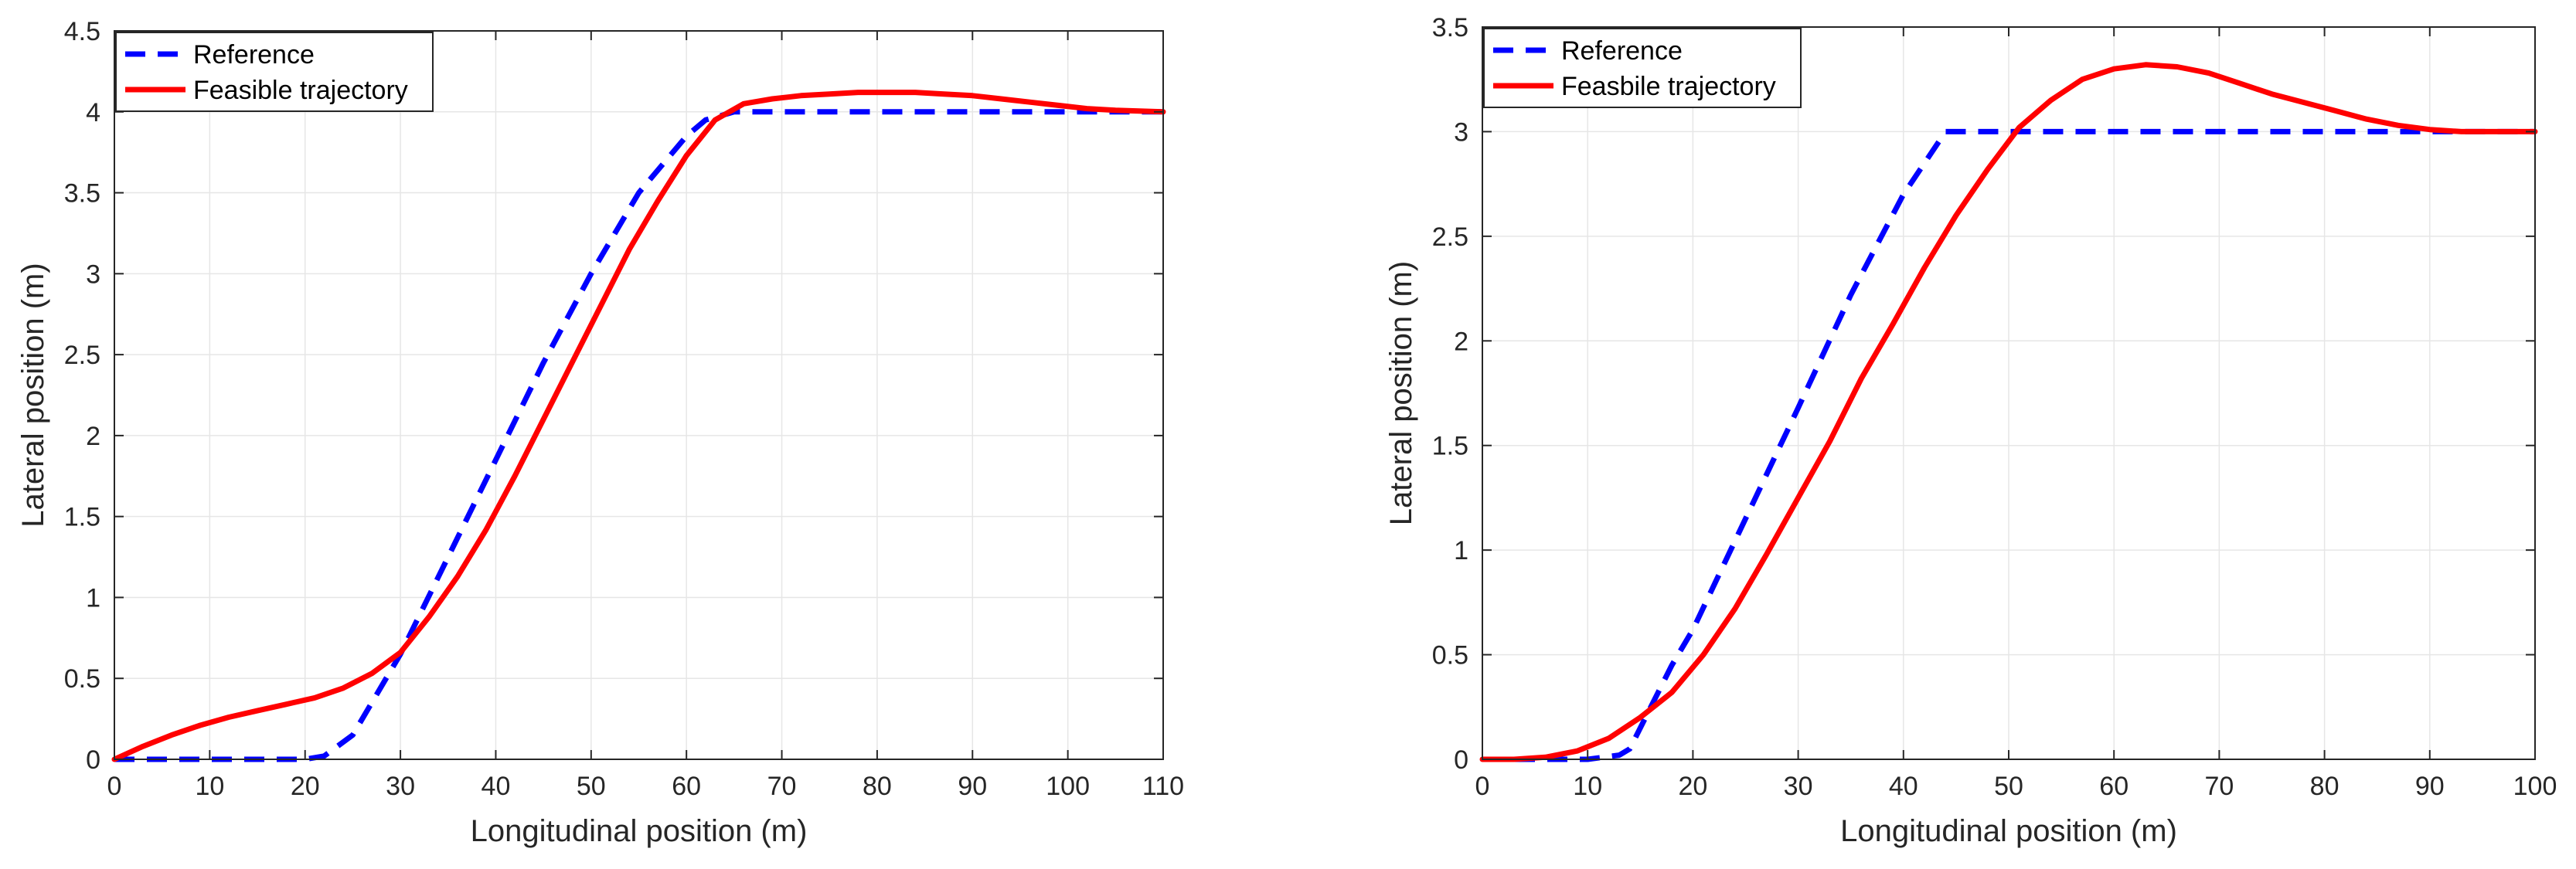  What do you see at coordinates (1163, 787) in the screenshot?
I see `x-tick-label: 110` at bounding box center [1163, 787].